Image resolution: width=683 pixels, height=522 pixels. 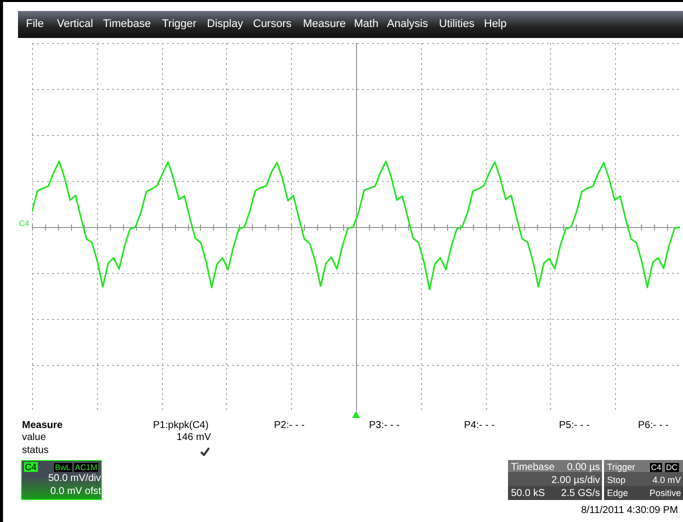 What do you see at coordinates (86, 467) in the screenshot?
I see `text: AC1M` at bounding box center [86, 467].